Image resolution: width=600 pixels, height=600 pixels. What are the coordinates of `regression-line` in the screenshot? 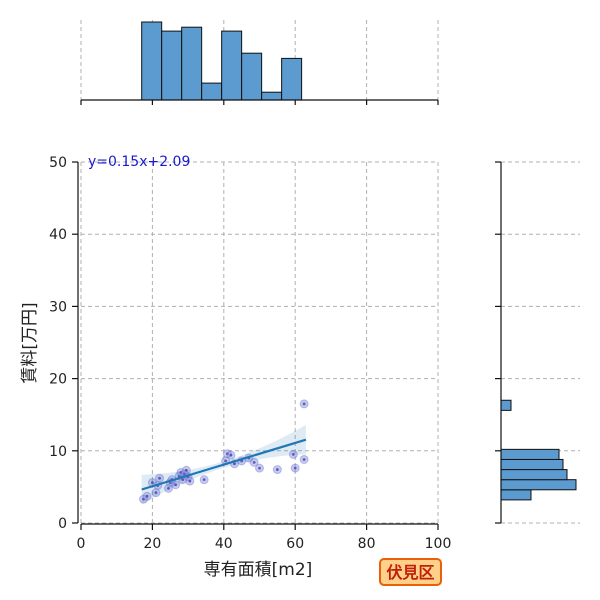 It's located at (224, 464).